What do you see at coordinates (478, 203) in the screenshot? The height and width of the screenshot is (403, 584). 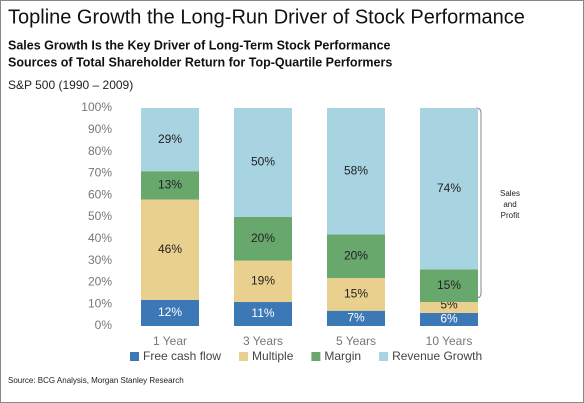 I see `bracket` at bounding box center [478, 203].